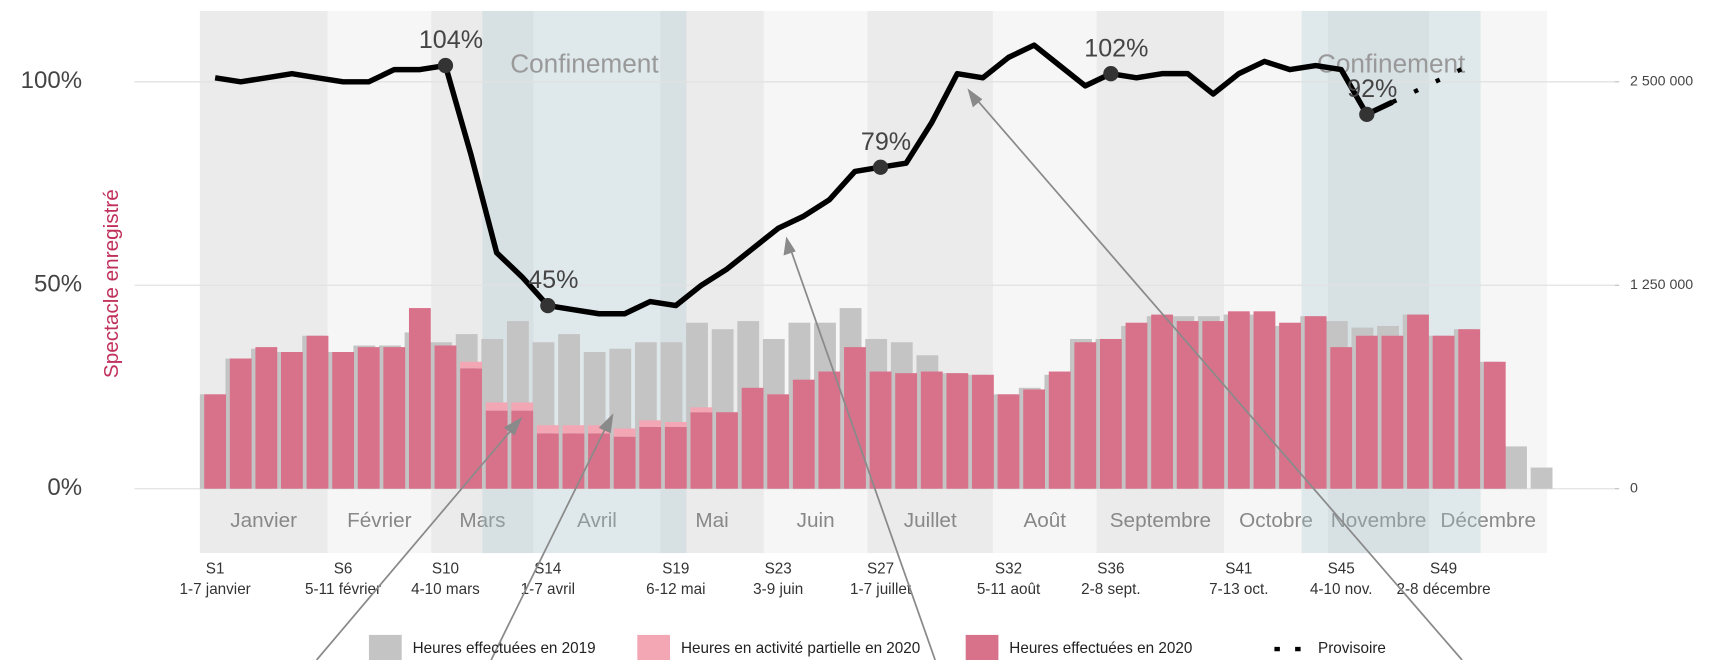 The image size is (1711, 660). What do you see at coordinates (1541, 478) in the screenshot?
I see `bar-2019` at bounding box center [1541, 478].